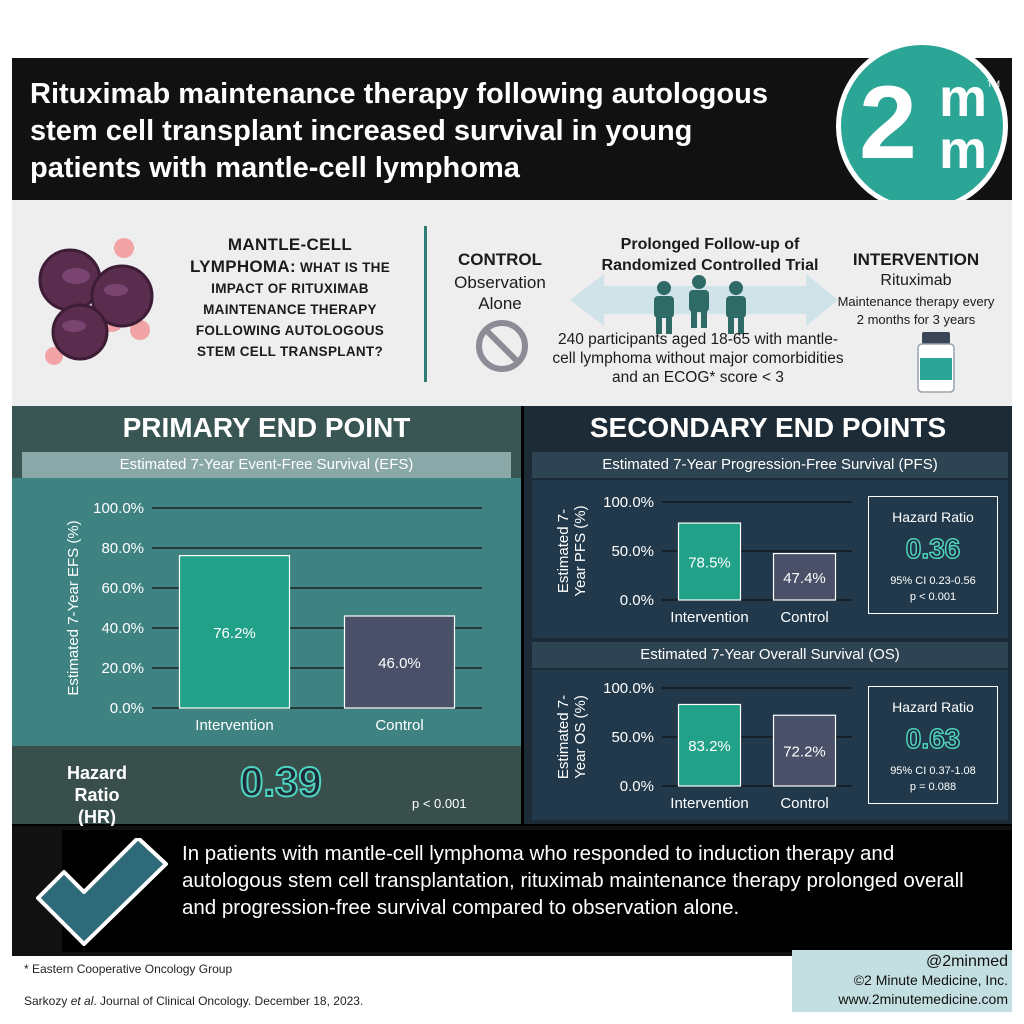  What do you see at coordinates (933, 771) in the screenshot?
I see `os-hr-ci: 95% CI 0.37-1.08` at bounding box center [933, 771].